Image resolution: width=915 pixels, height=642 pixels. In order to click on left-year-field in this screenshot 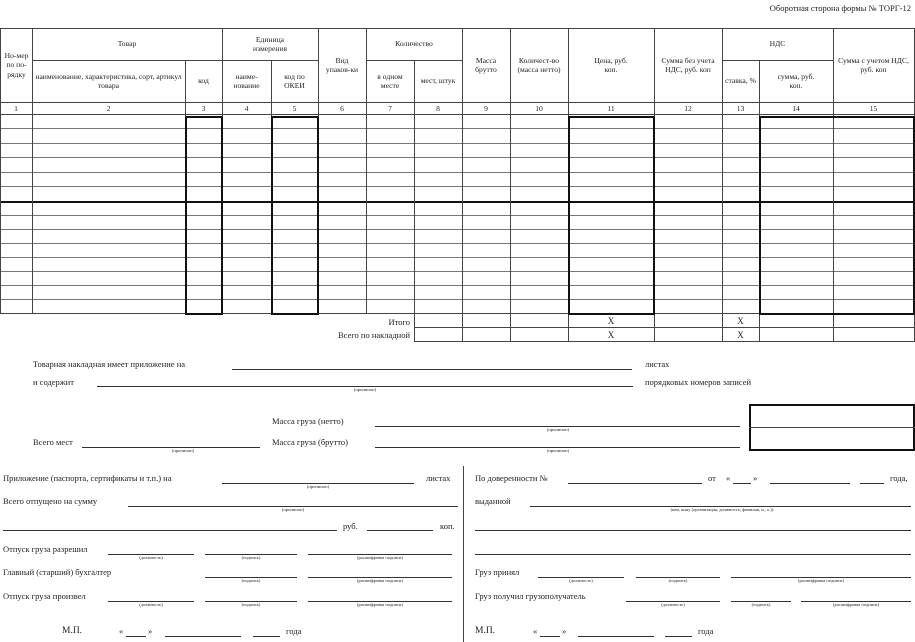, I will do `click(266, 636)`.